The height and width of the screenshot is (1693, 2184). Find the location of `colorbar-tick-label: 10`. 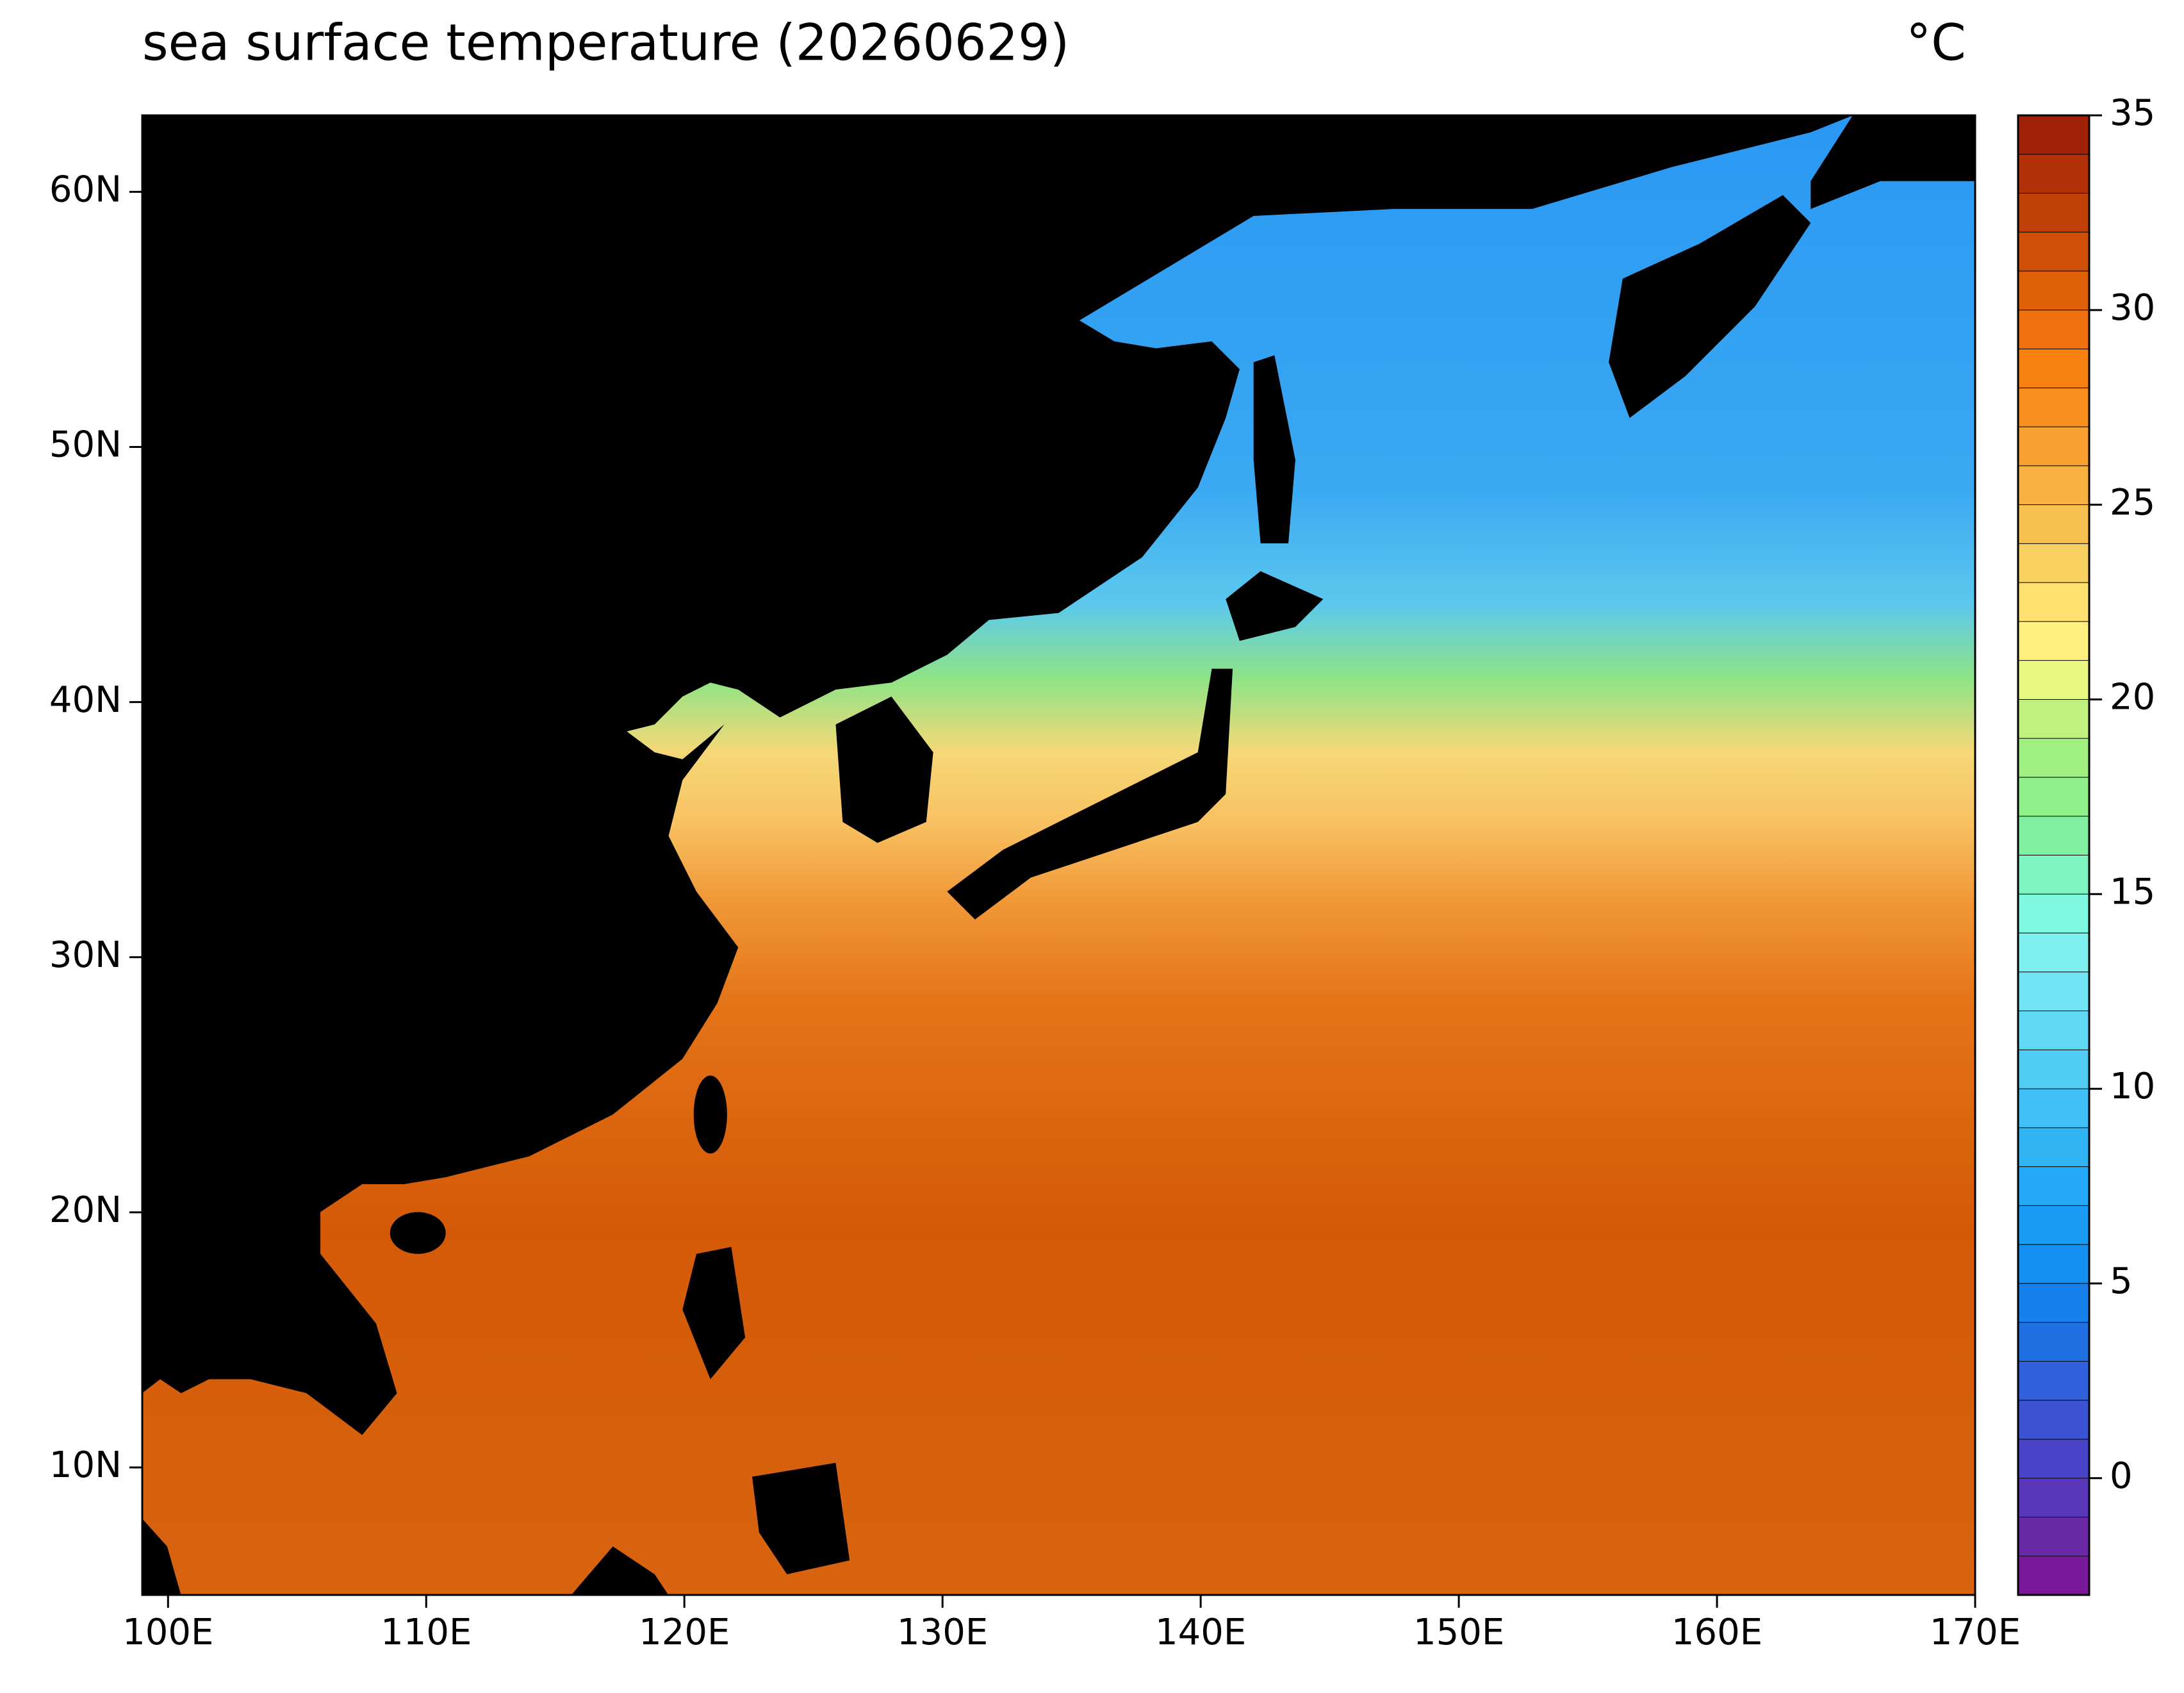

colorbar-tick-label: 10 is located at coordinates (2132, 1086).